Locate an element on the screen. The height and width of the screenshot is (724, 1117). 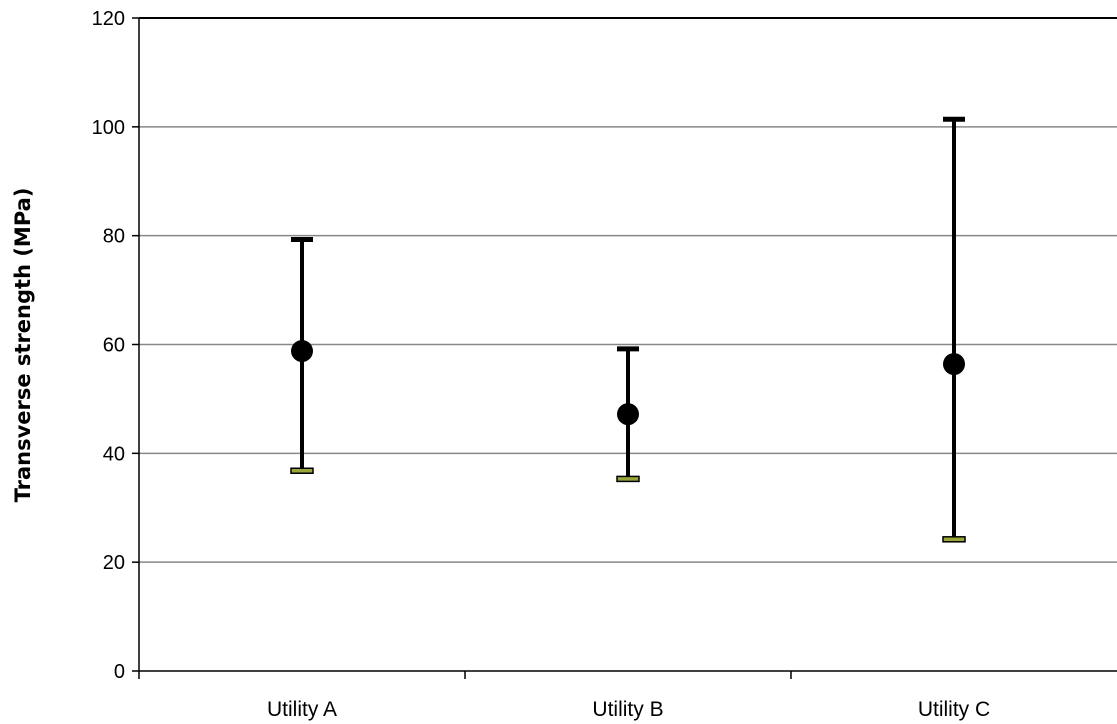
x-category-label: Utility A is located at coordinates (302, 709).